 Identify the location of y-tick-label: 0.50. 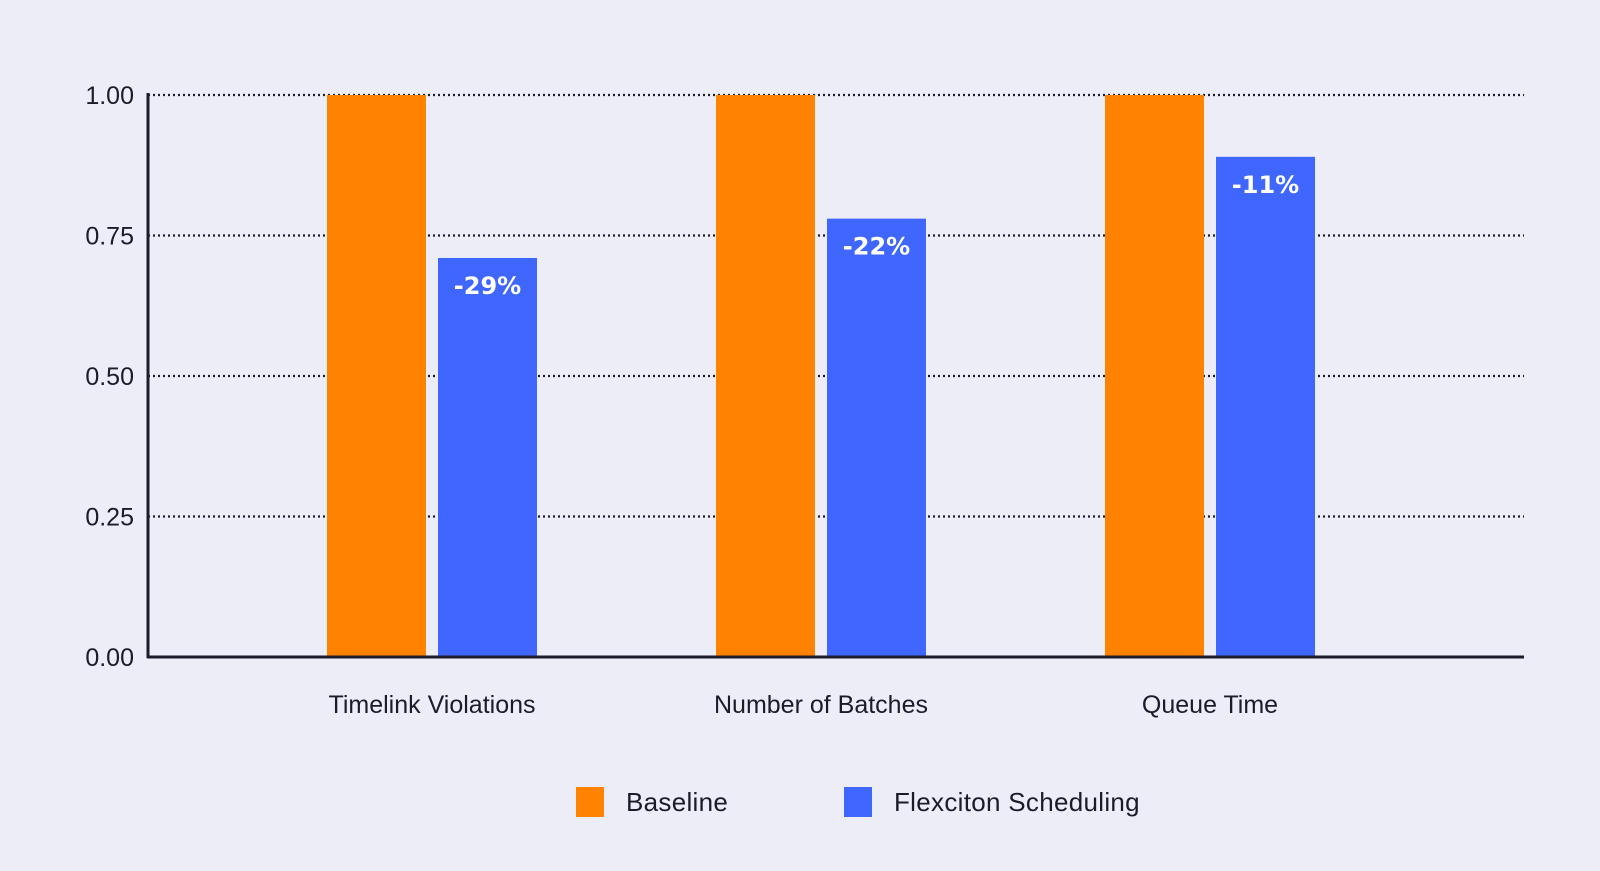
(109, 377).